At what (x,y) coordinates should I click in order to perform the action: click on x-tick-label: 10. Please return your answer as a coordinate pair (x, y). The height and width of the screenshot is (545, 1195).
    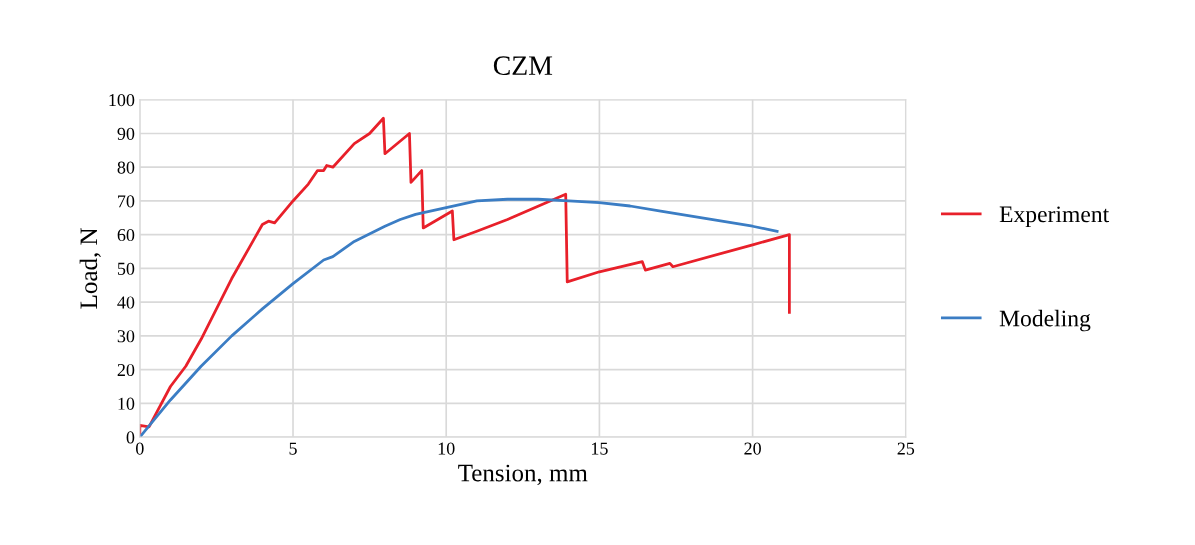
    Looking at the image, I should click on (446, 448).